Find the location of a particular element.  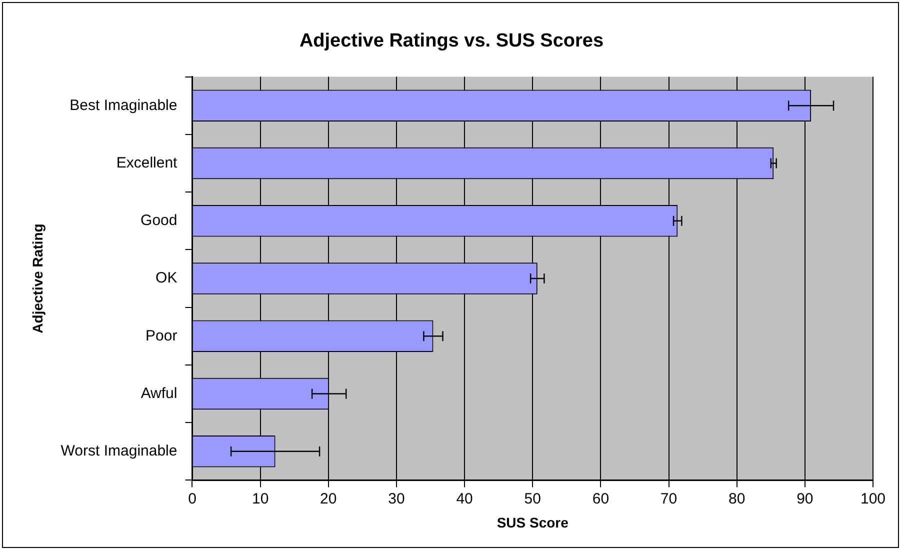

y-axis-title: Adjective Rating is located at coordinates (37, 279).